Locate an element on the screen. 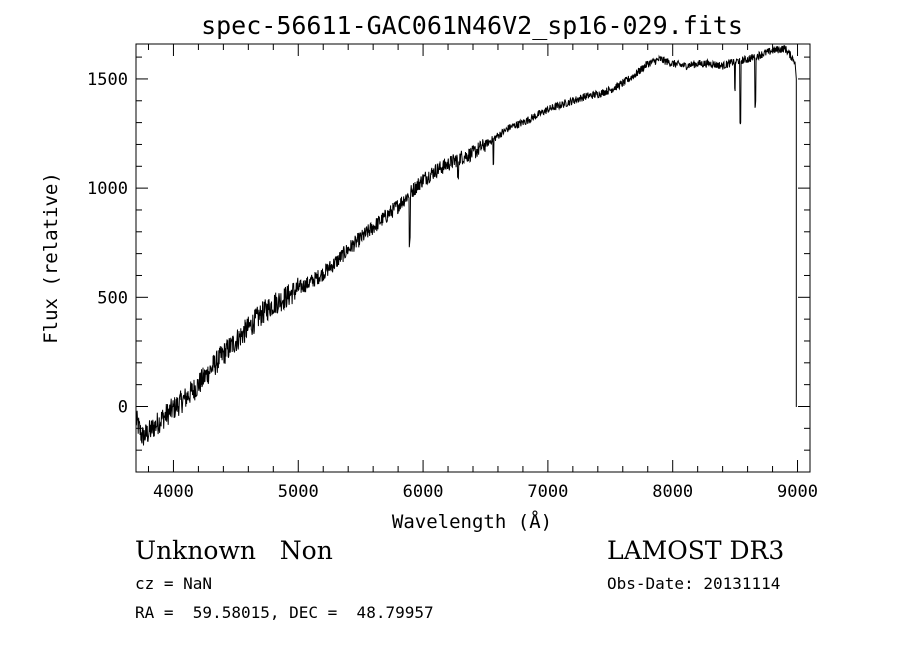 The height and width of the screenshot is (649, 900). x-tick-label: 6000 is located at coordinates (423, 492).